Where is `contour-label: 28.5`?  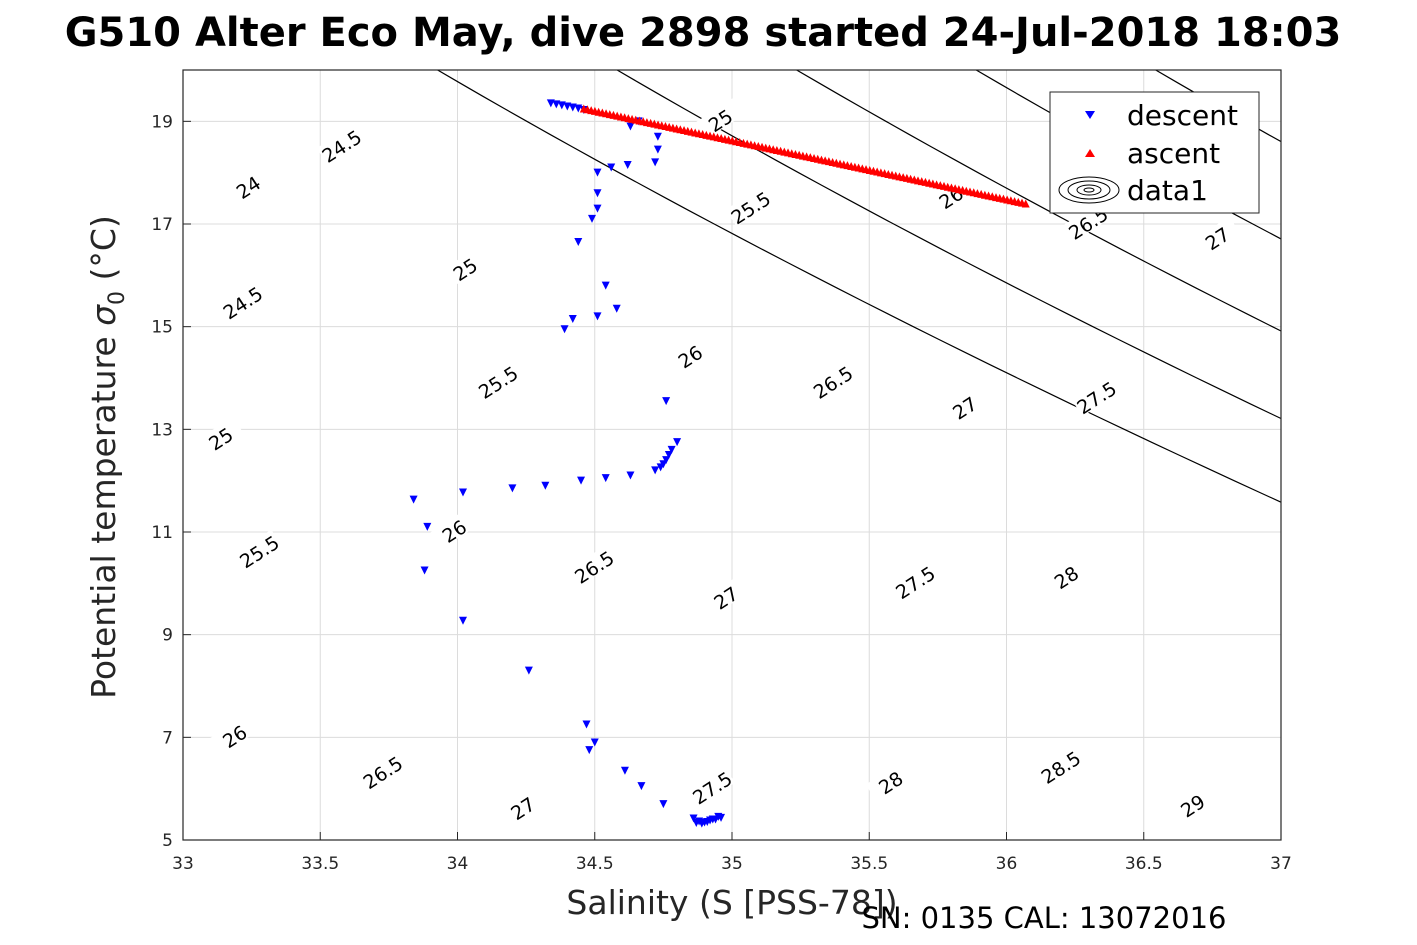 contour-label: 28.5 is located at coordinates (1060, 767).